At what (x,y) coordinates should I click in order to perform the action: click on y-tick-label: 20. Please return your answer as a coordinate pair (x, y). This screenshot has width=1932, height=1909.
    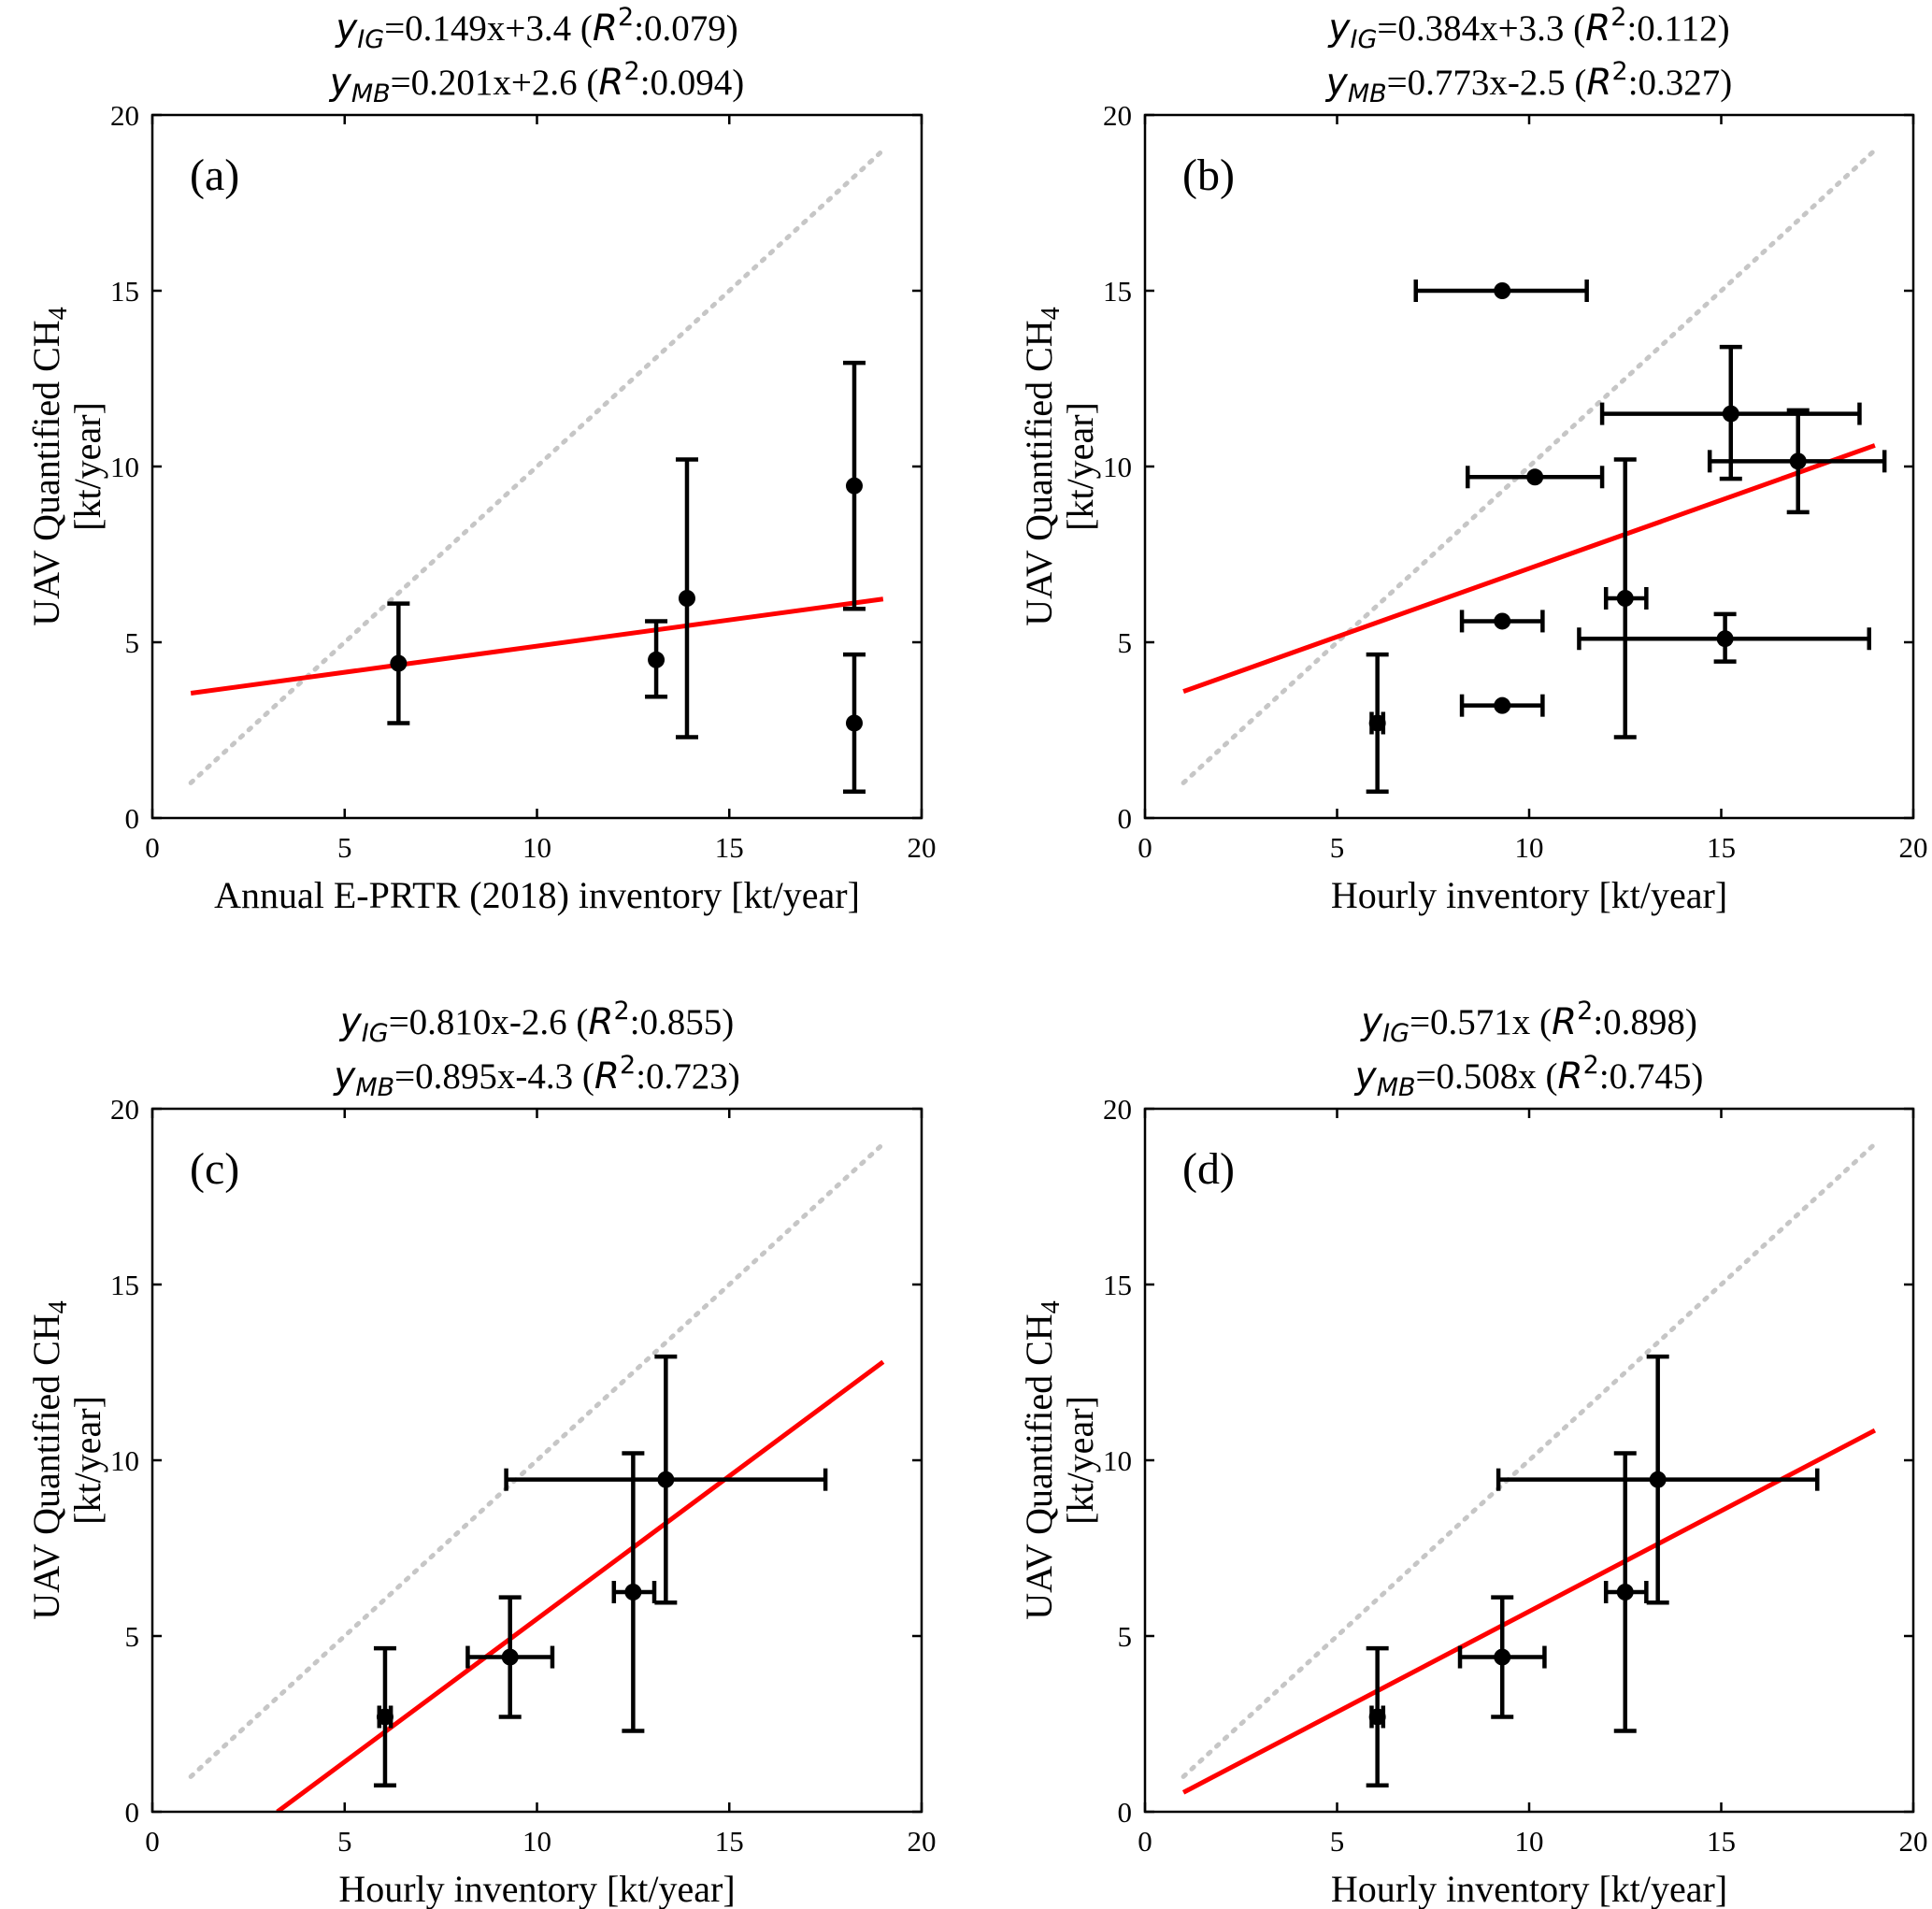
    Looking at the image, I should click on (124, 1109).